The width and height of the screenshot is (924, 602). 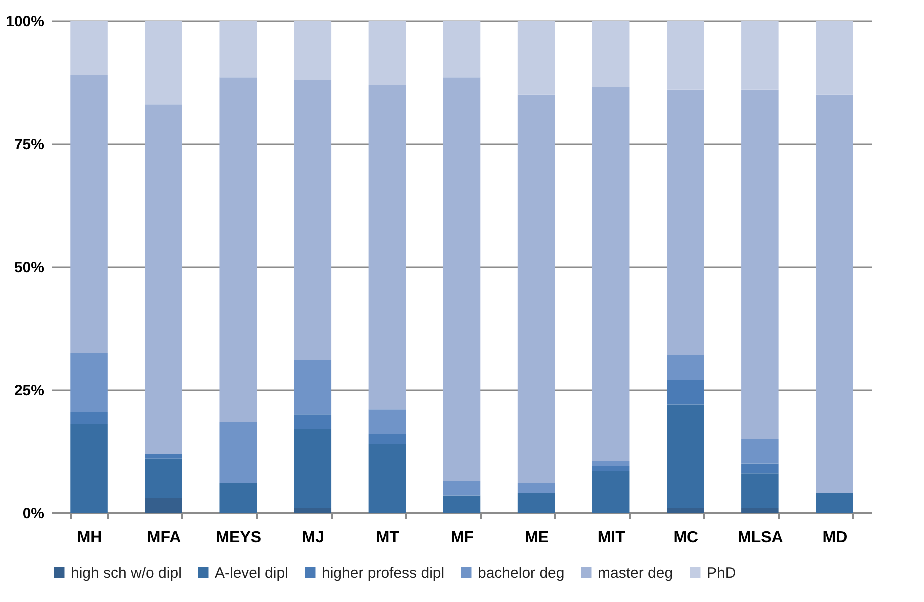 I want to click on x-tick-label: MIT, so click(x=612, y=538).